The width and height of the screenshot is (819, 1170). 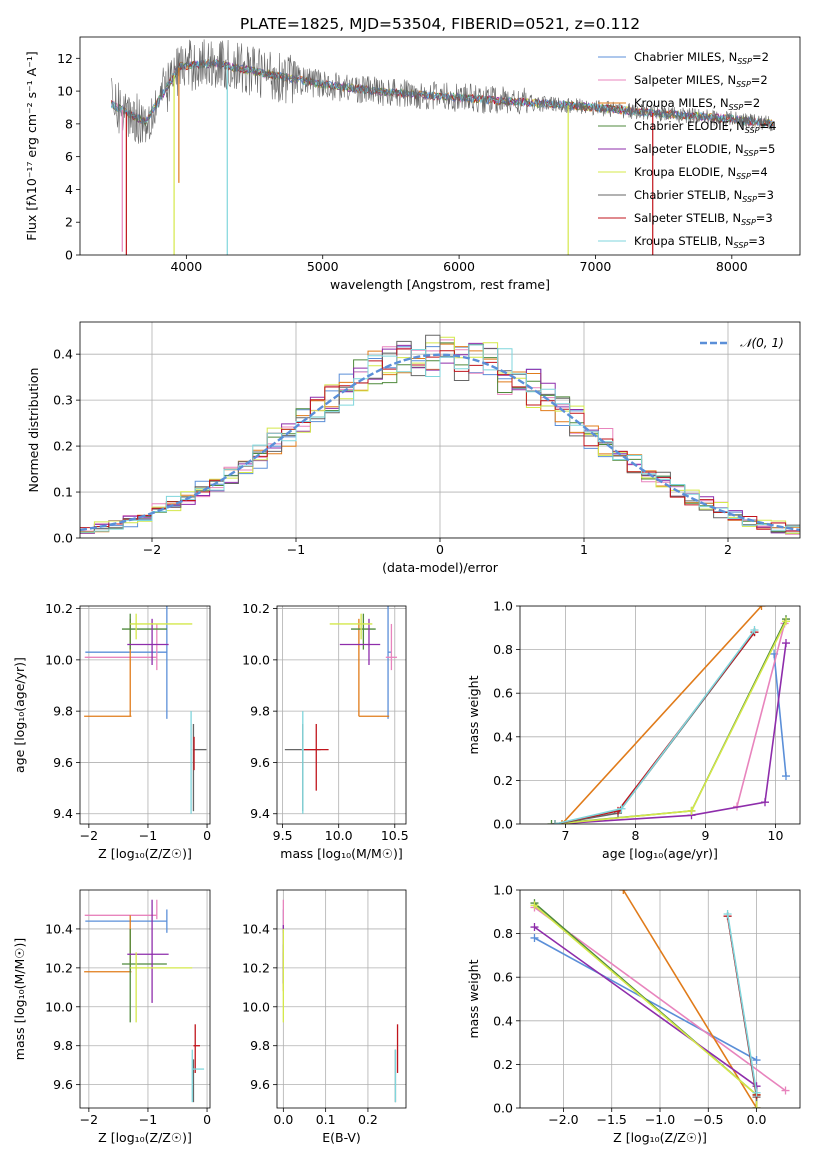 I want to click on weight-vs-age-ytick-label: 0.6, so click(x=503, y=693).